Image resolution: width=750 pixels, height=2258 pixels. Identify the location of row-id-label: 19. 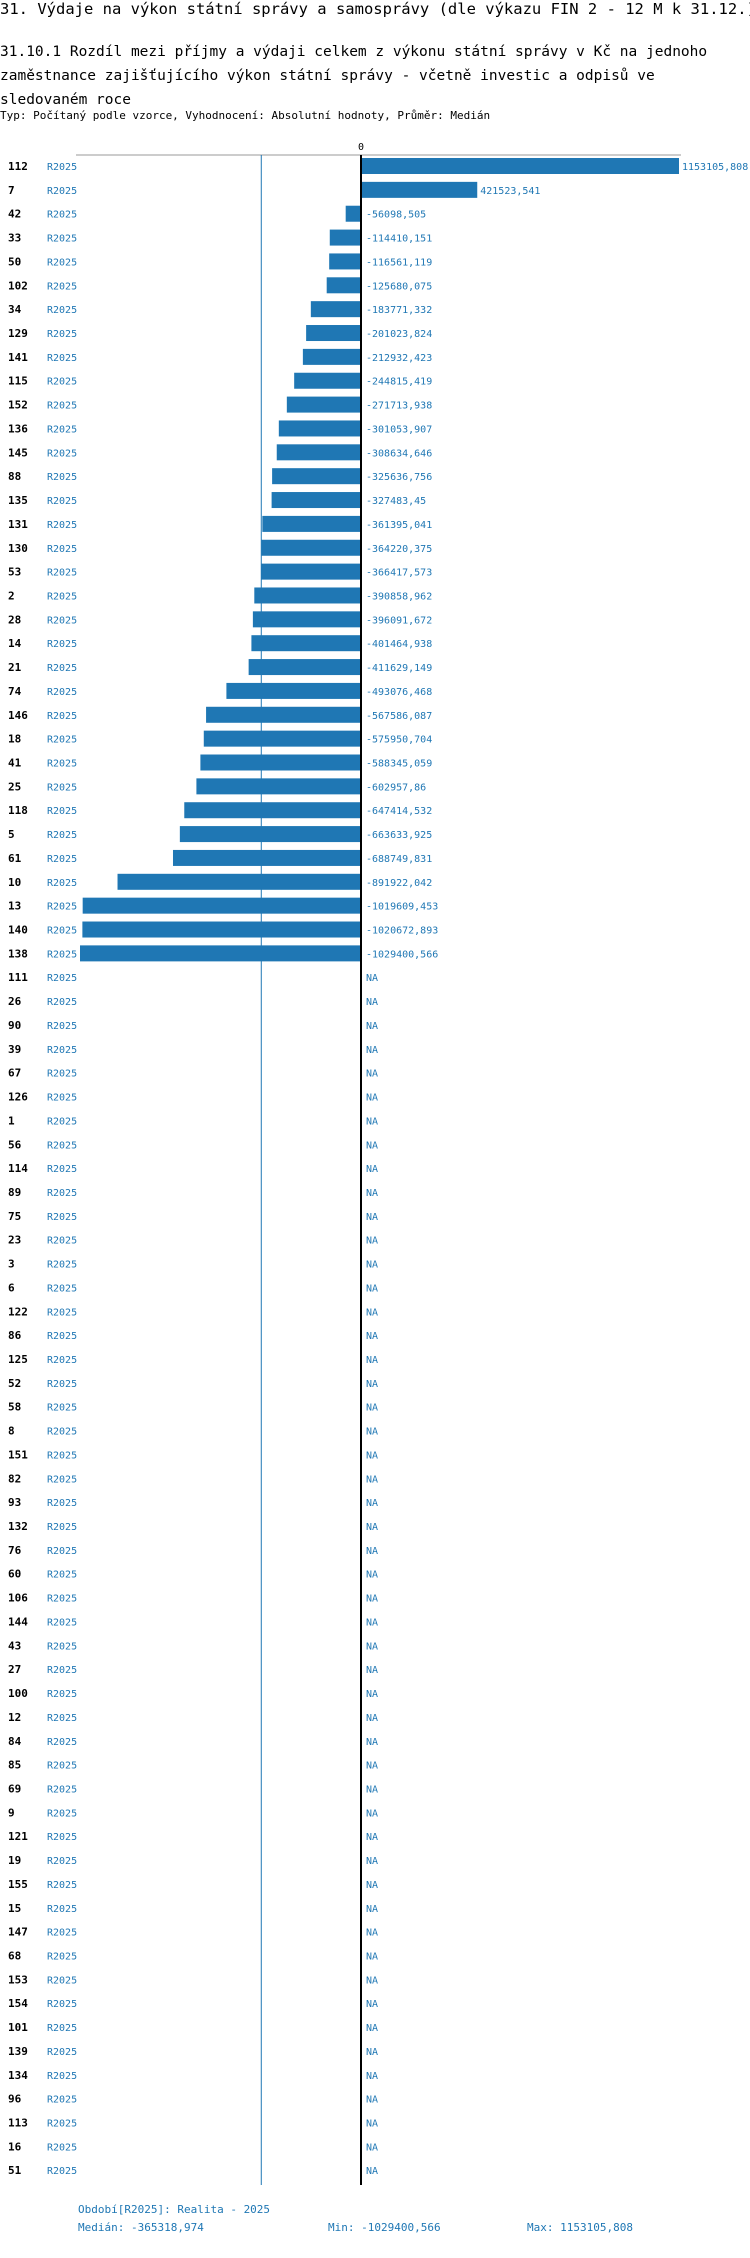
(14, 1860).